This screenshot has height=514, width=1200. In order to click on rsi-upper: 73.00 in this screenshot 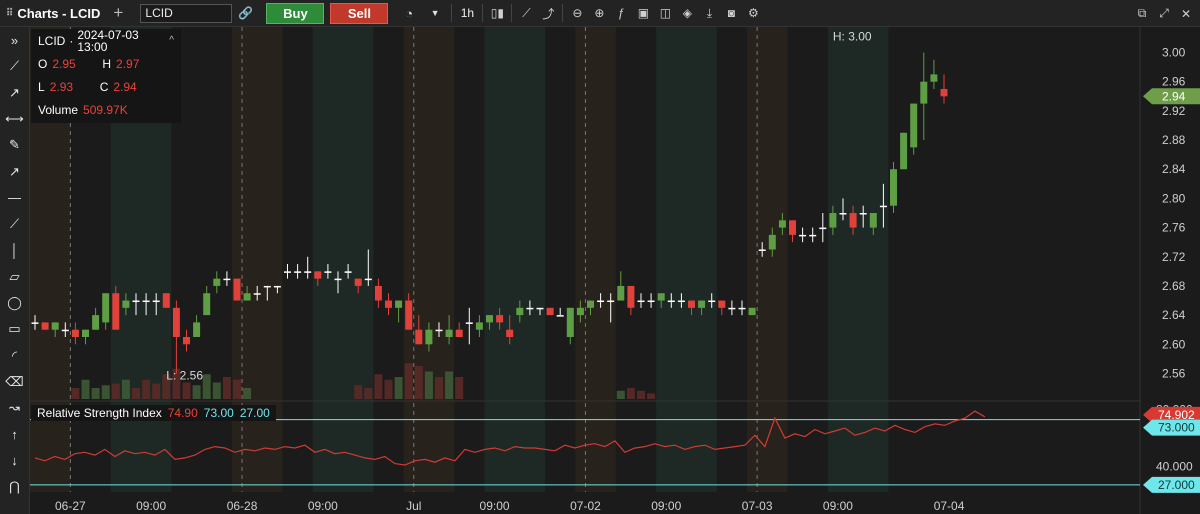, I will do `click(218, 413)`.